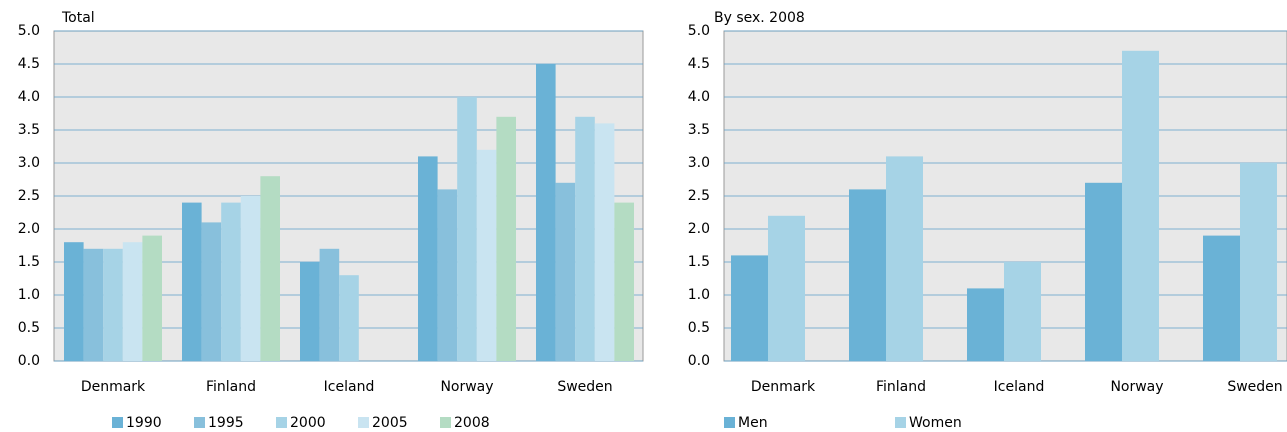 This screenshot has width=1287, height=432. What do you see at coordinates (78, 18) in the screenshot?
I see `chart-title: Total` at bounding box center [78, 18].